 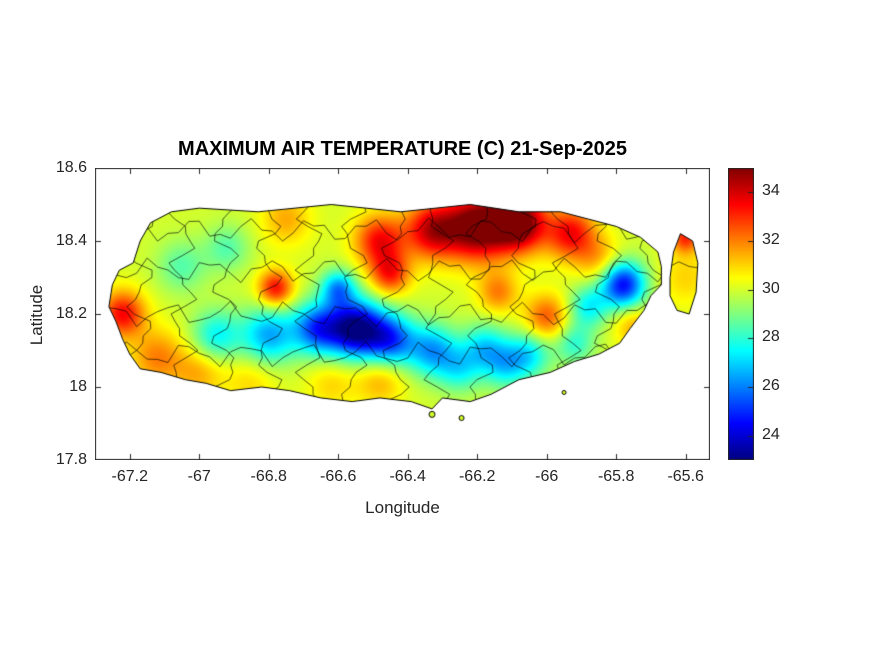 I want to click on colorbar-tick-label: 24, so click(x=771, y=434).